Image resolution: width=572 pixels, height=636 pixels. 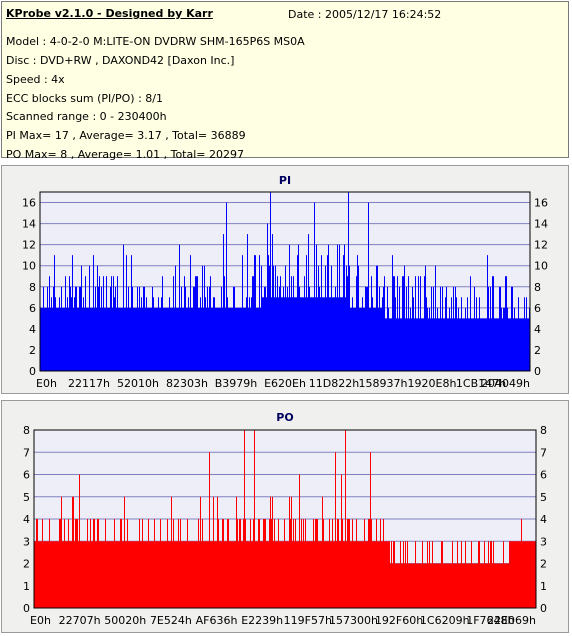 What do you see at coordinates (32, 350) in the screenshot?
I see `y-tick-label-left: 2` at bounding box center [32, 350].